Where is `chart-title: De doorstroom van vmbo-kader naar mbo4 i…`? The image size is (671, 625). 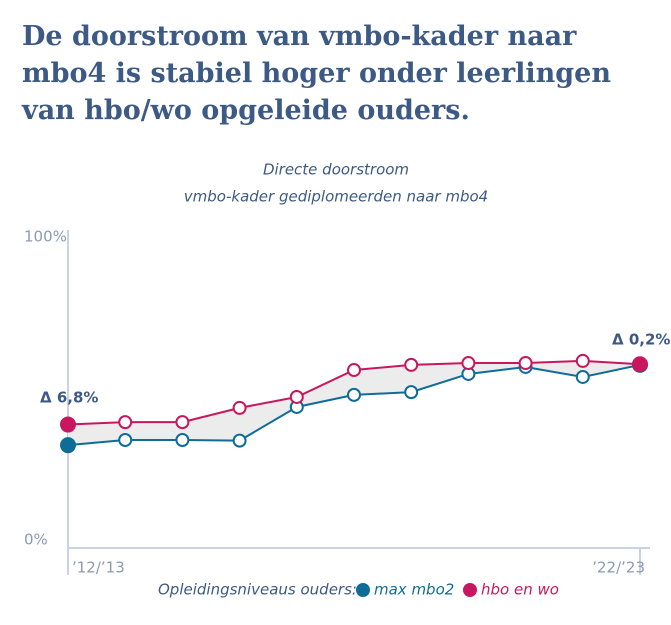
chart-title: De doorstroom van vmbo-kader naar mbo4 i… is located at coordinates (316, 73).